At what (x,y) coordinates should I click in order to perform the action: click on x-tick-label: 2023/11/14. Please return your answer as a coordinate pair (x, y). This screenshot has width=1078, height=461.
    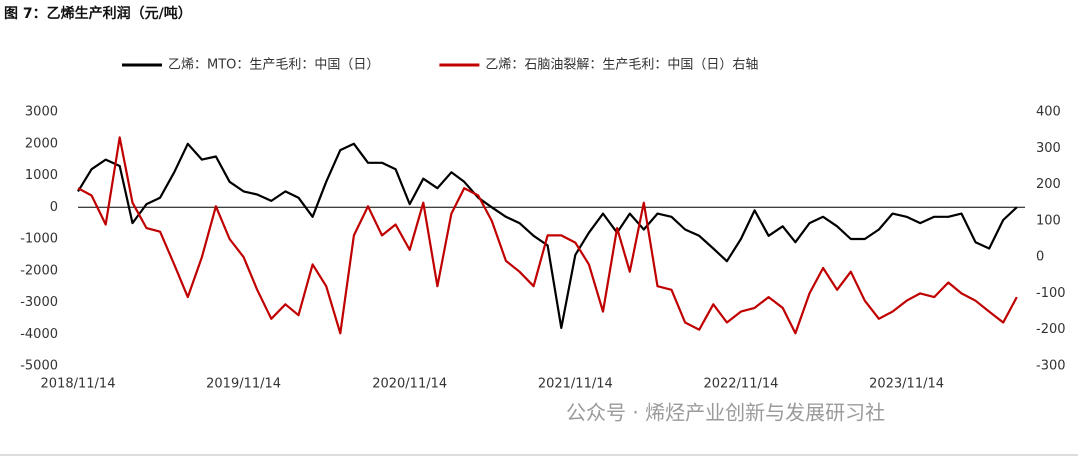
    Looking at the image, I should click on (906, 384).